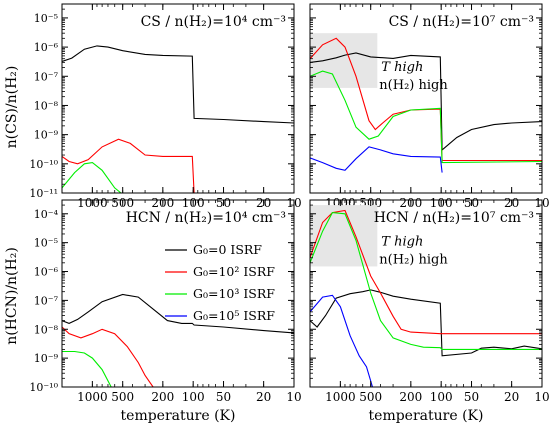  What do you see at coordinates (213, 22) in the screenshot?
I see `panel-title: CS / n(H₂)=10⁴ cm⁻³` at bounding box center [213, 22].